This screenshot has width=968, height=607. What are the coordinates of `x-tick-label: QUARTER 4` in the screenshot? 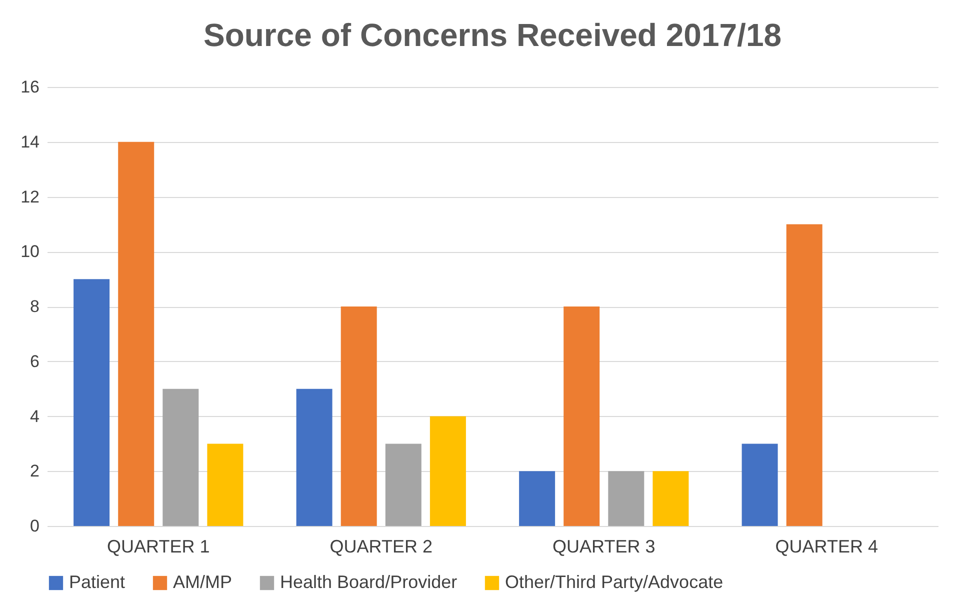 It's located at (826, 546).